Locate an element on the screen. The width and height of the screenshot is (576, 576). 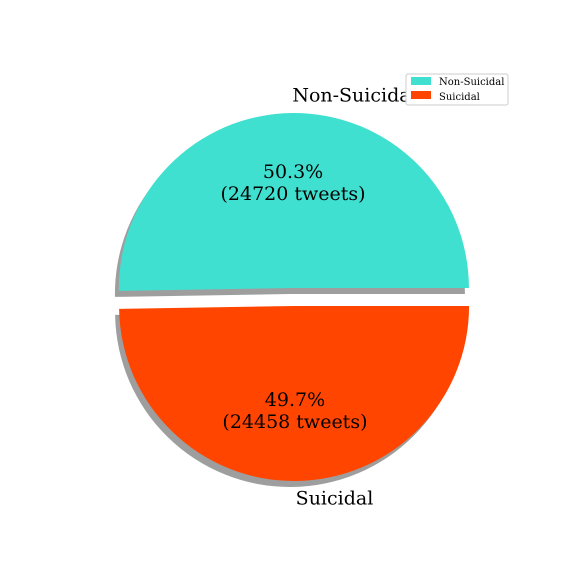
slice-label-suicidal: Suicidal is located at coordinates (335, 498).